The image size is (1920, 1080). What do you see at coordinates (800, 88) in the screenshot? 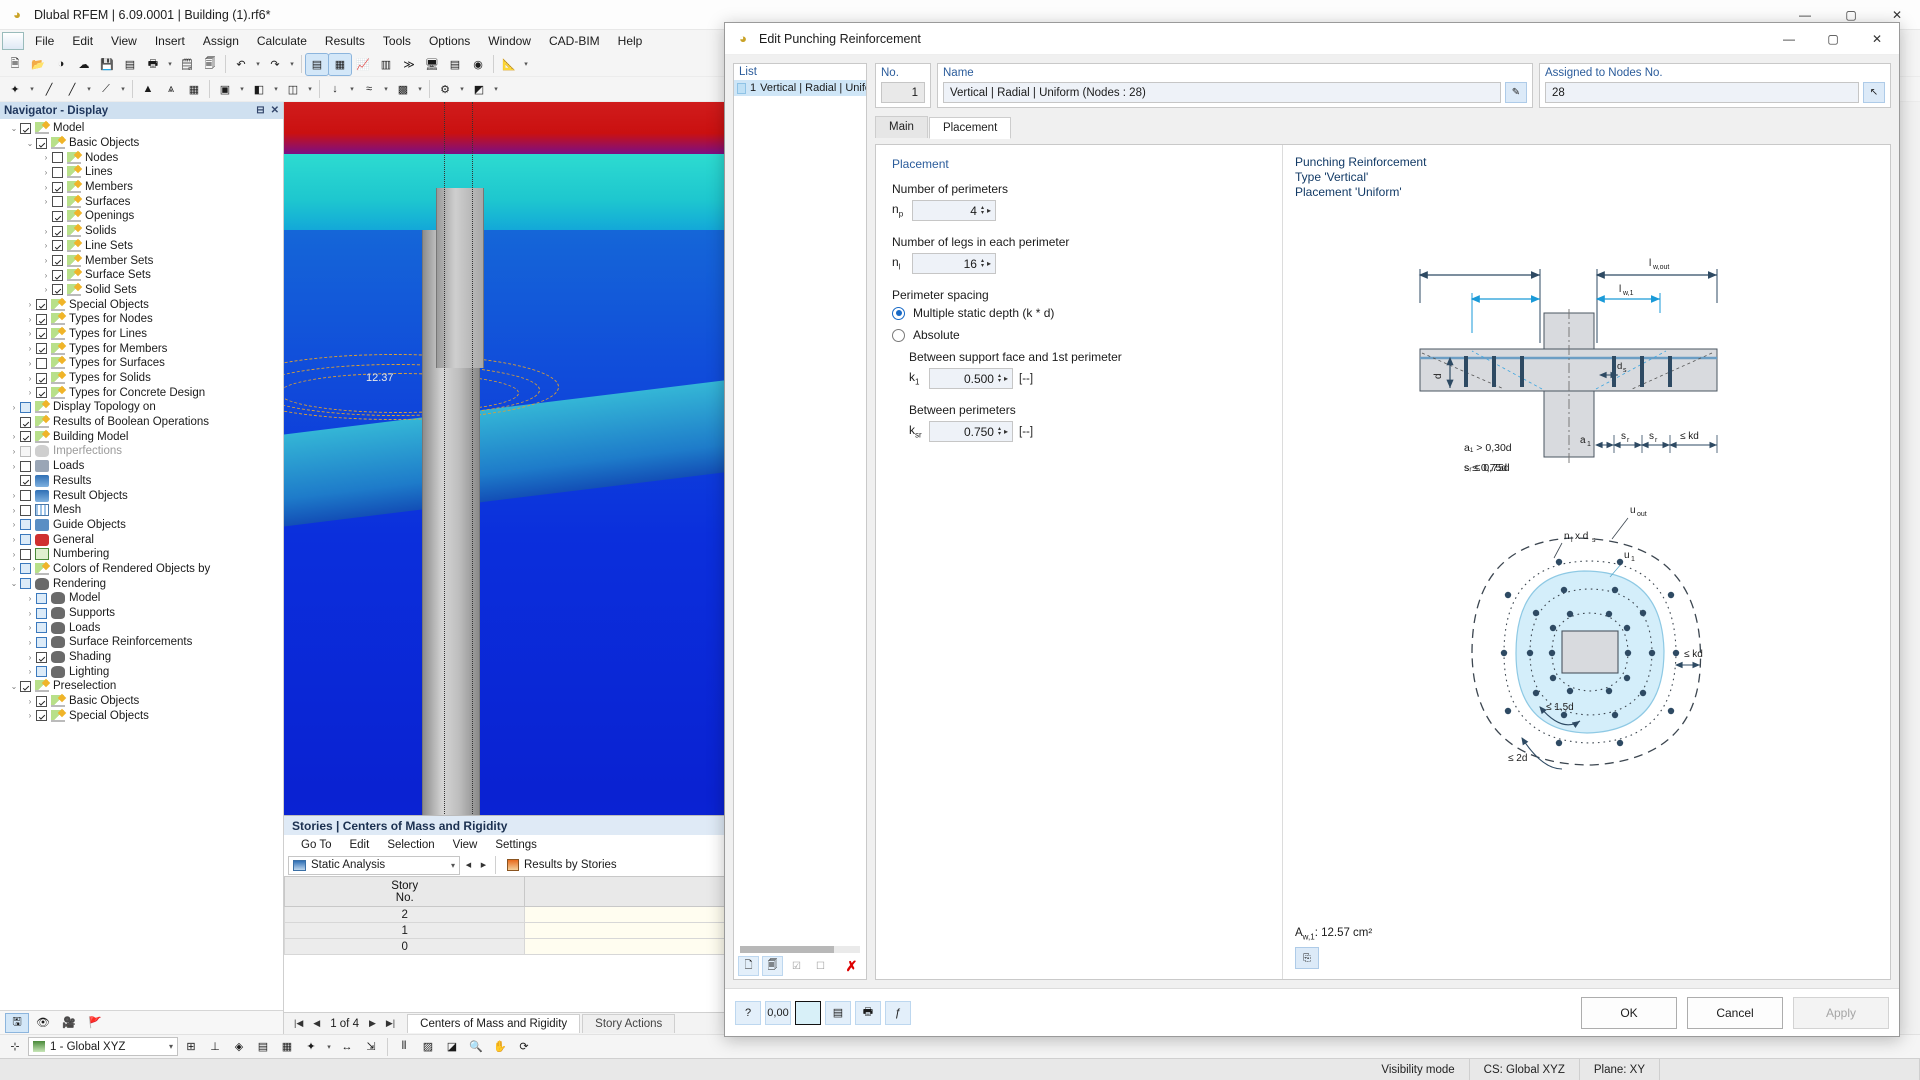
I see `list-item: 1 Vertical | Radial | Uniform (Node` at bounding box center [800, 88].